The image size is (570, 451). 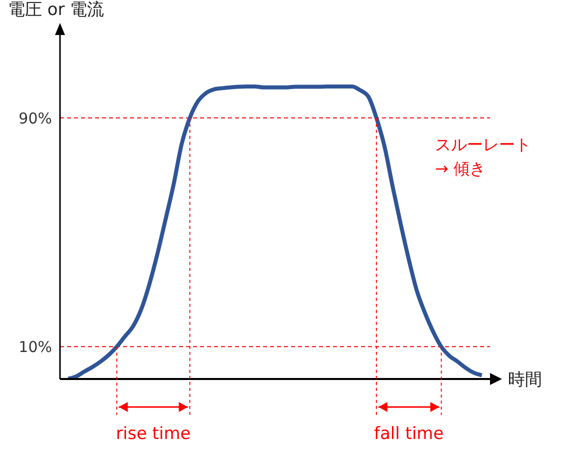 I want to click on annotation: スルーレート → 傾き, so click(x=483, y=156).